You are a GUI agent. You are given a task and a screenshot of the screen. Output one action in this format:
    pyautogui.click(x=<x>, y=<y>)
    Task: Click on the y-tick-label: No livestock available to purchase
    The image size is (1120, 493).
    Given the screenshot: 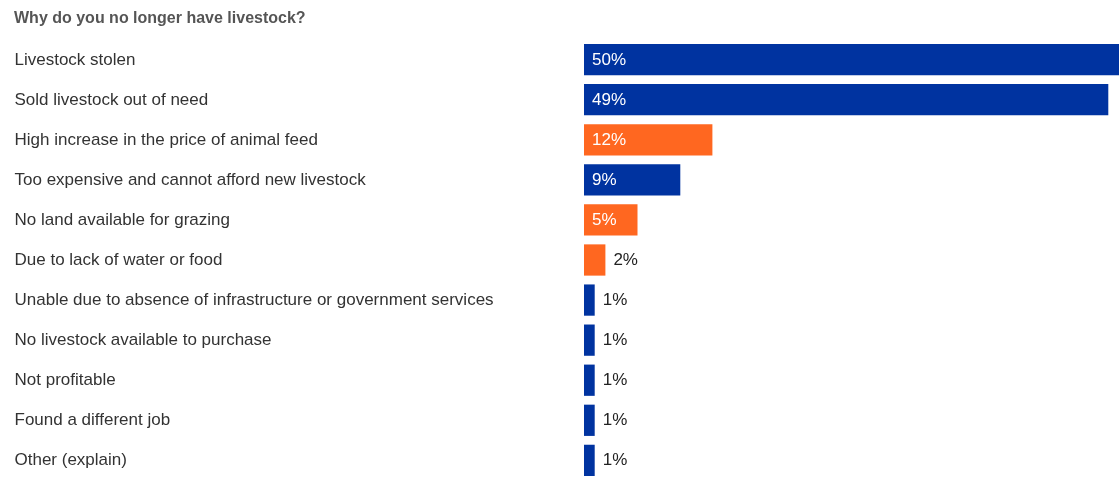 What is the action you would take?
    pyautogui.click(x=143, y=340)
    